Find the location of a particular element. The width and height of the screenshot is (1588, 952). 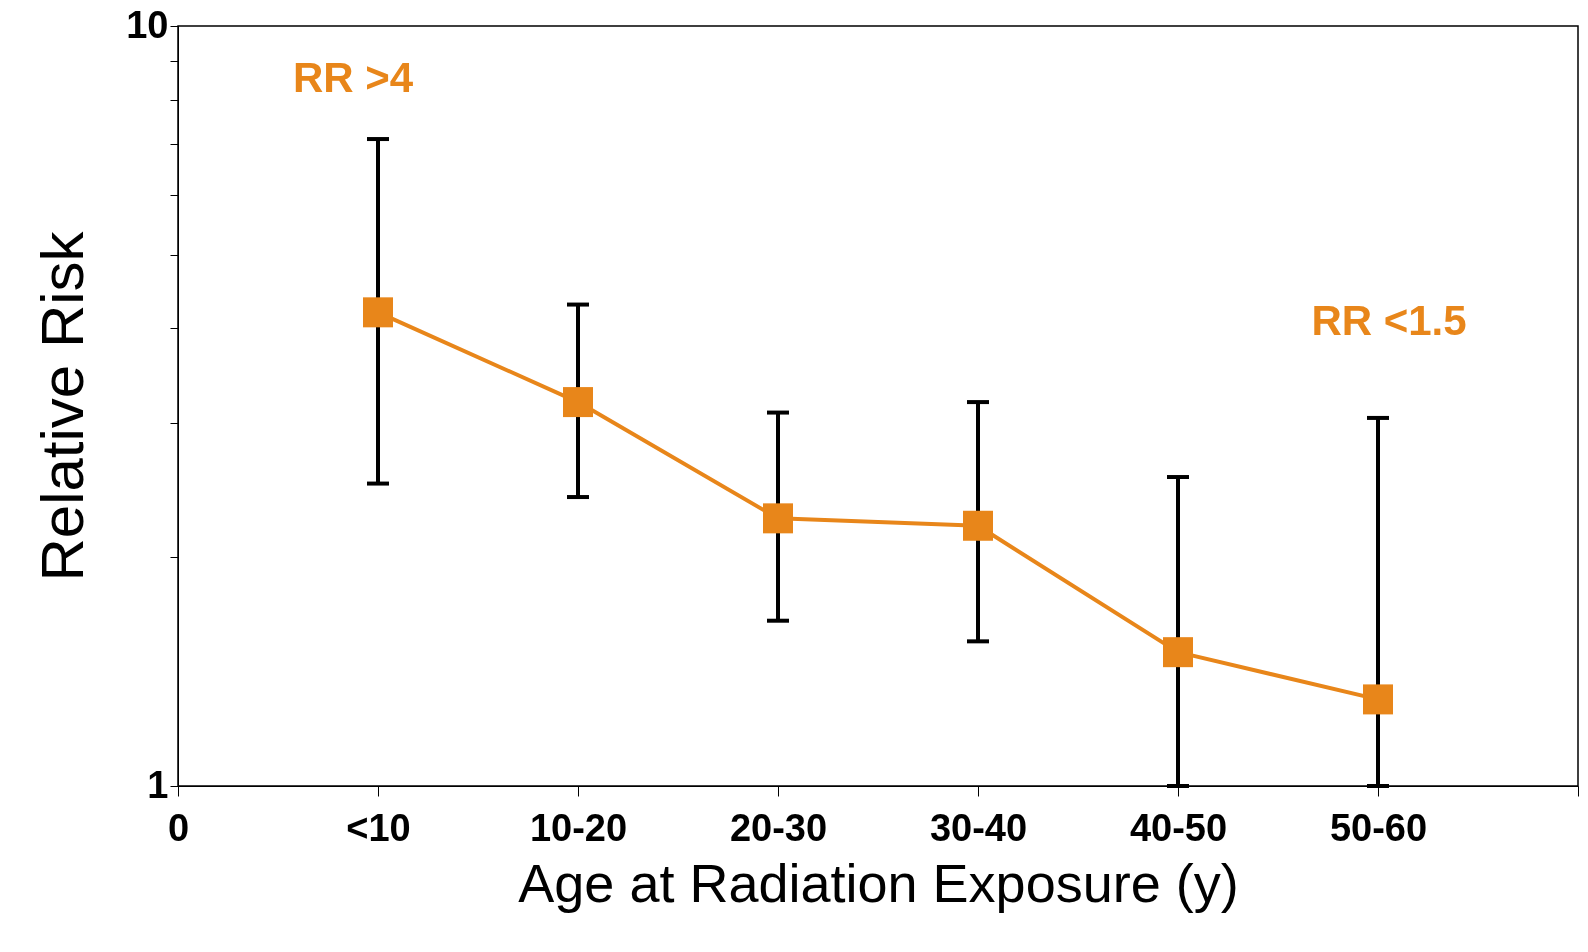

x-tick-label: <10 is located at coordinates (378, 827).